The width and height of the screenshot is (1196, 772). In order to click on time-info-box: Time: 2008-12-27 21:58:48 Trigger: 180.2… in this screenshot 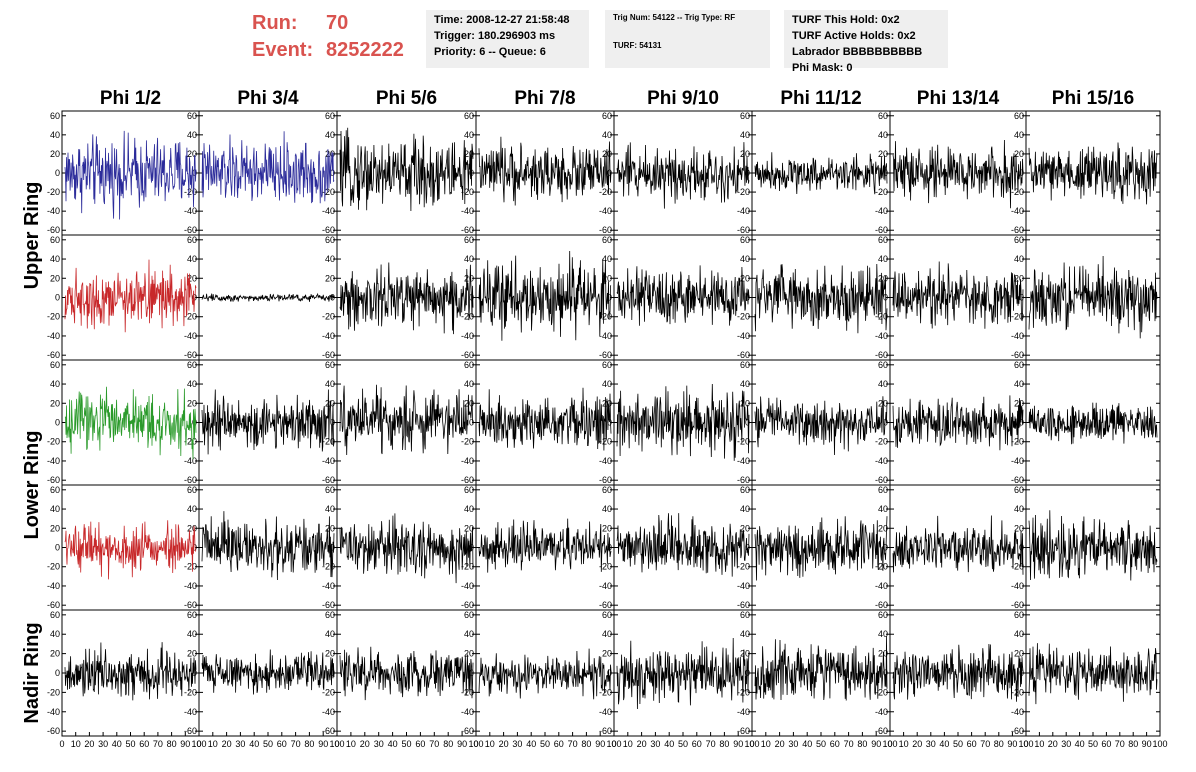, I will do `click(507, 39)`.